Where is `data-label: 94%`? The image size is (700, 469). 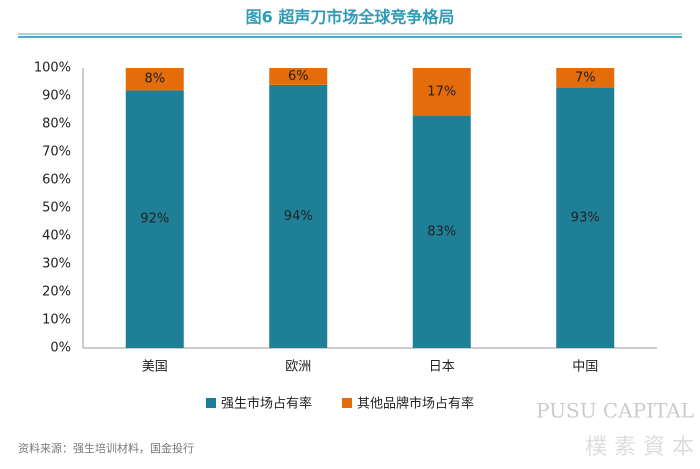
data-label: 94% is located at coordinates (298, 216).